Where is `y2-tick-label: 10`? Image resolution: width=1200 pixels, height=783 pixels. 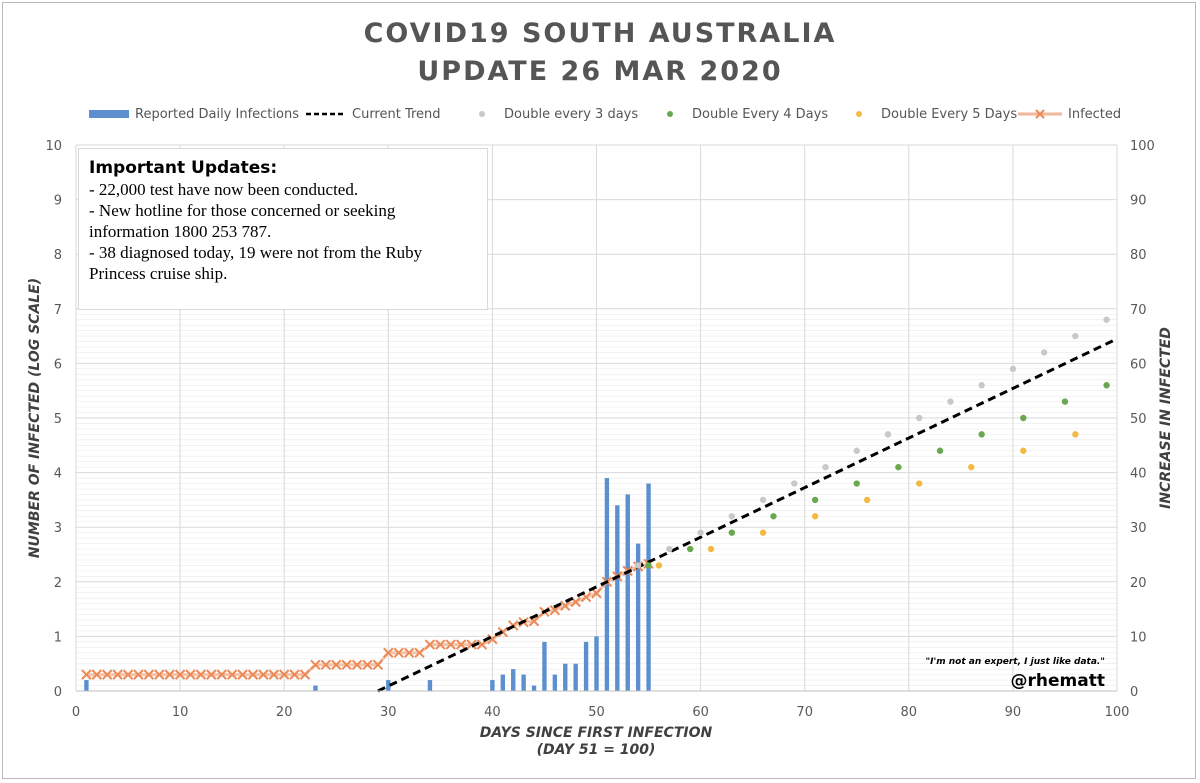 y2-tick-label: 10 is located at coordinates (1138, 637).